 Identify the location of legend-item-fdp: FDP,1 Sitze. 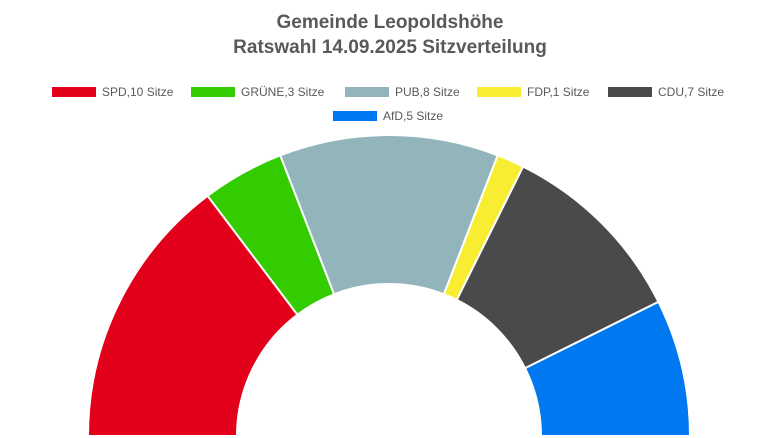
(533, 92).